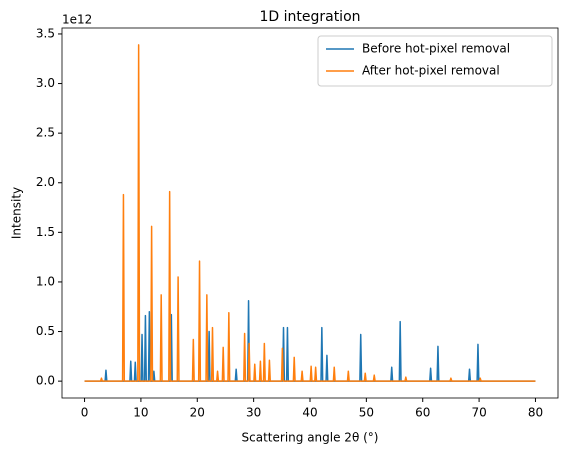 The height and width of the screenshot is (455, 567). I want to click on y-tick-label: 3.5, so click(45, 33).